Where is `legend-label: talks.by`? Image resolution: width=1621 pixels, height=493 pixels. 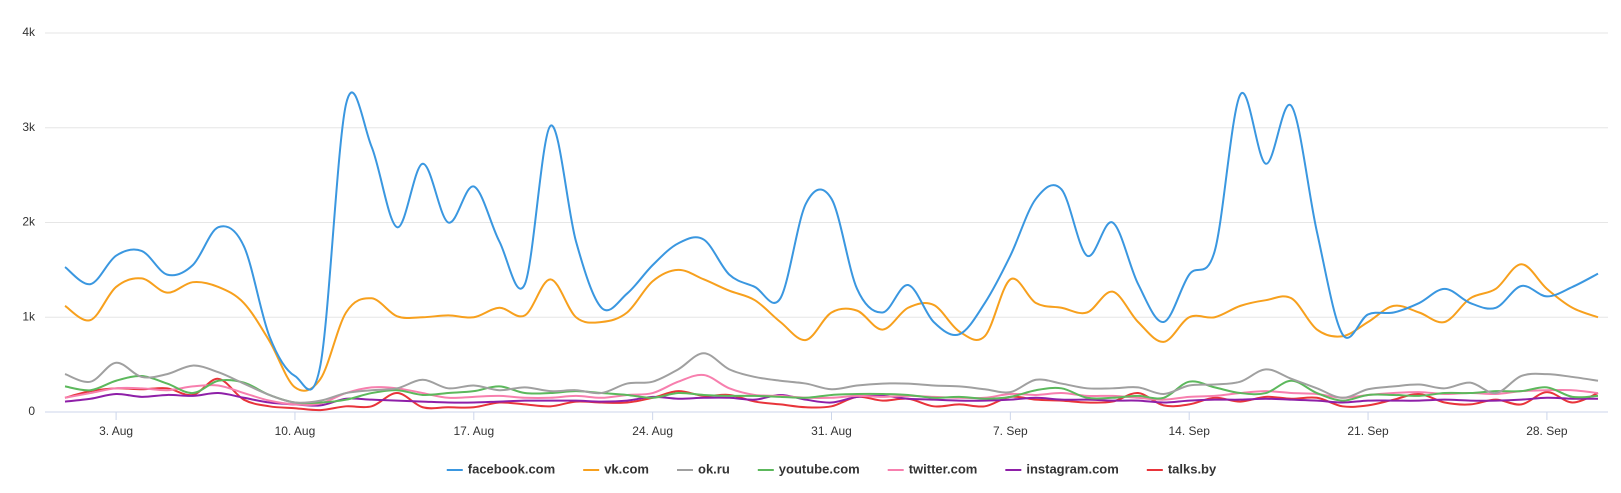 legend-label: talks.by is located at coordinates (1192, 468).